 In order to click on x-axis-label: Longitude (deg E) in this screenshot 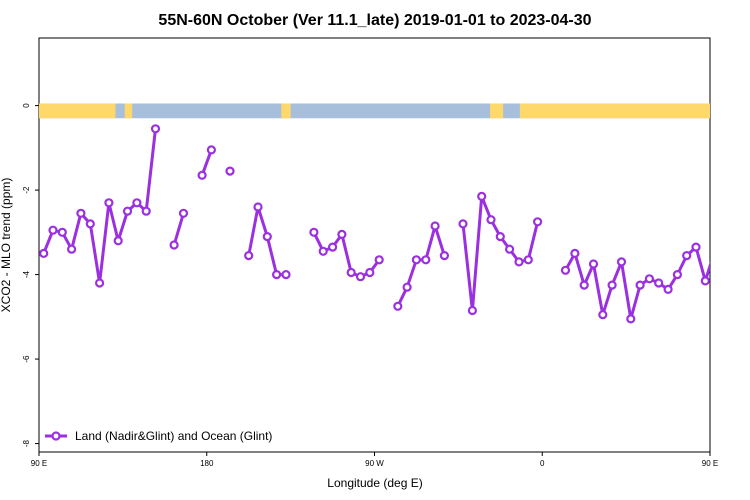, I will do `click(374, 483)`.